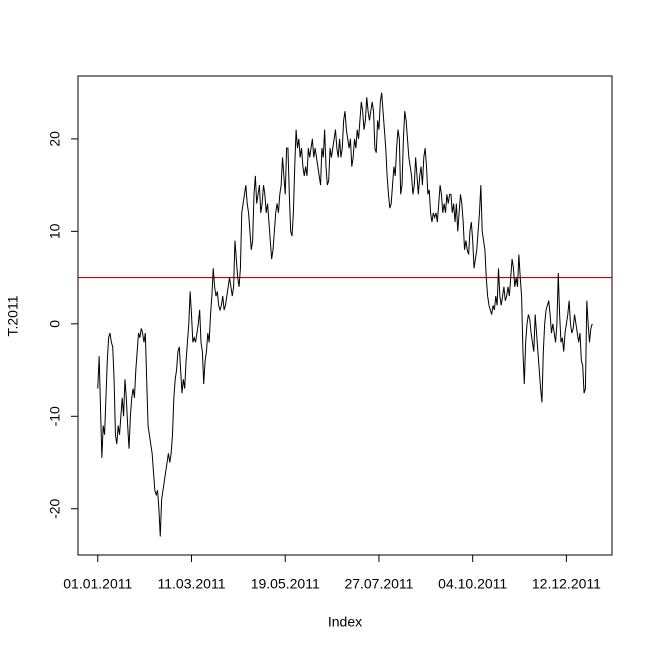  Describe the element at coordinates (55, 231) in the screenshot. I see `y-tick-label: 10` at that location.